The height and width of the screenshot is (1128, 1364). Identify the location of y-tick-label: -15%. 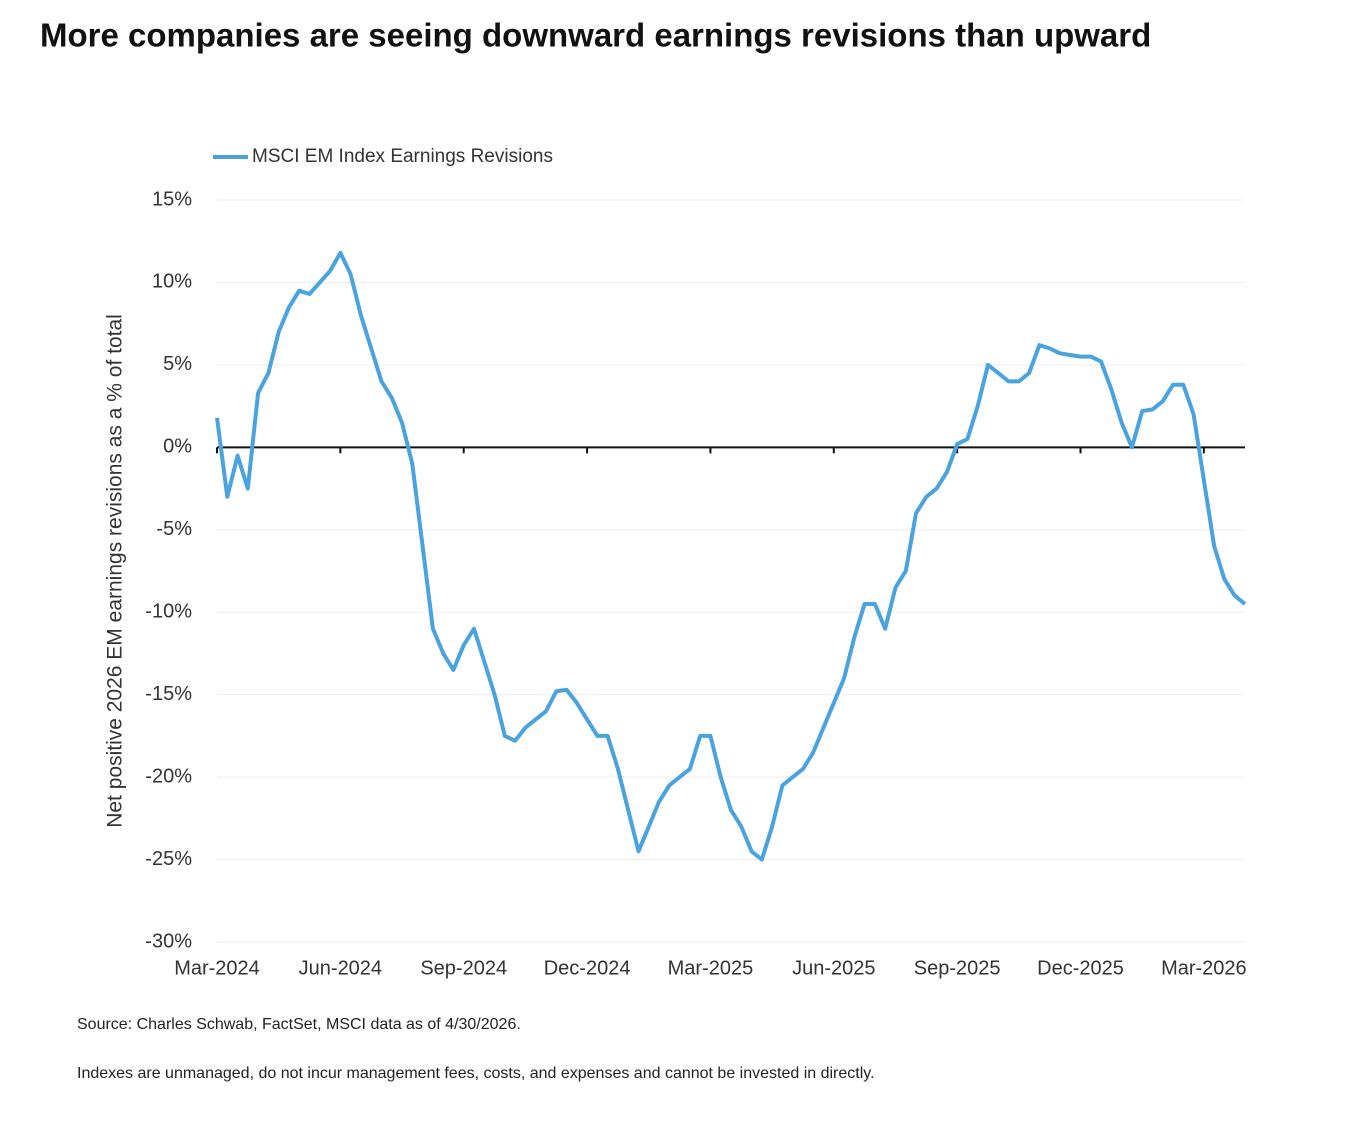
(168, 694).